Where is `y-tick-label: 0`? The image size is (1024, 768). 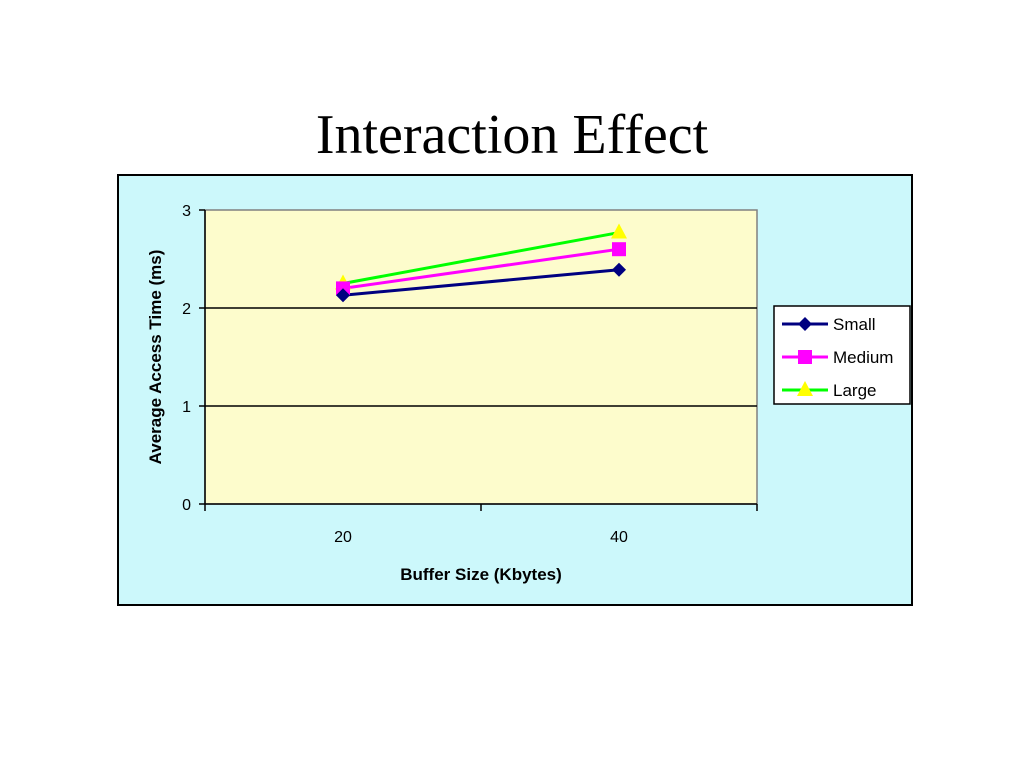
y-tick-label: 0 is located at coordinates (186, 505).